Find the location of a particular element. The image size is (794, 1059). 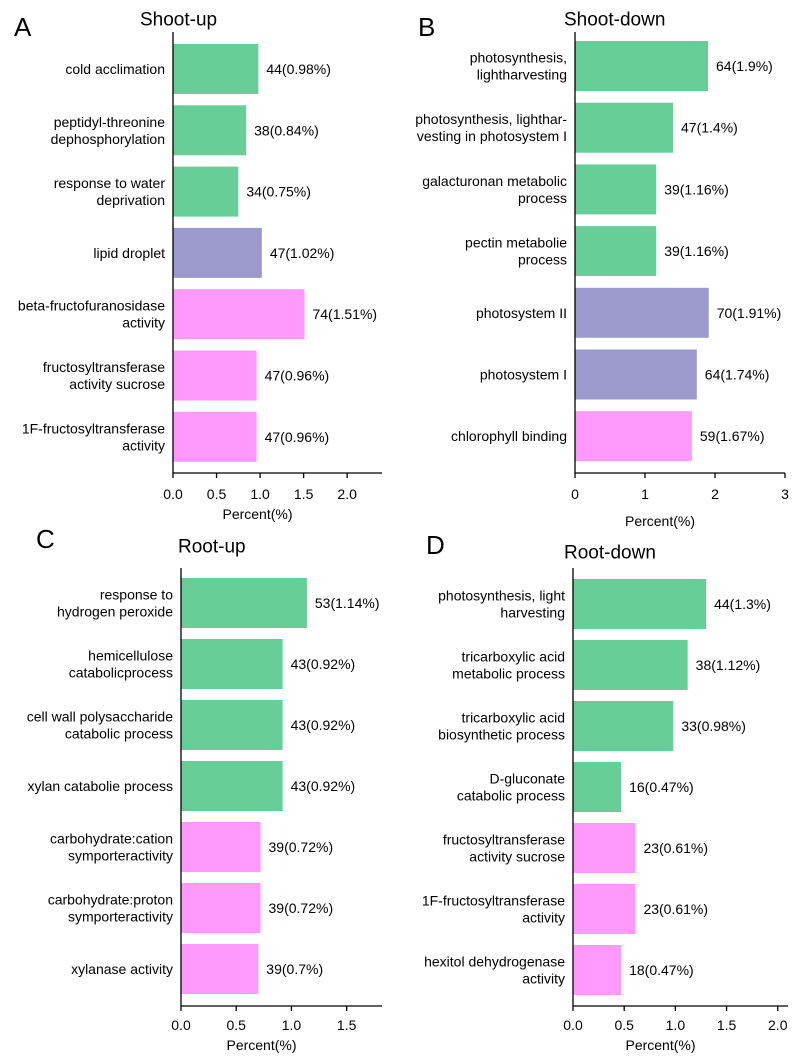

tick-label: 2 is located at coordinates (715, 494).